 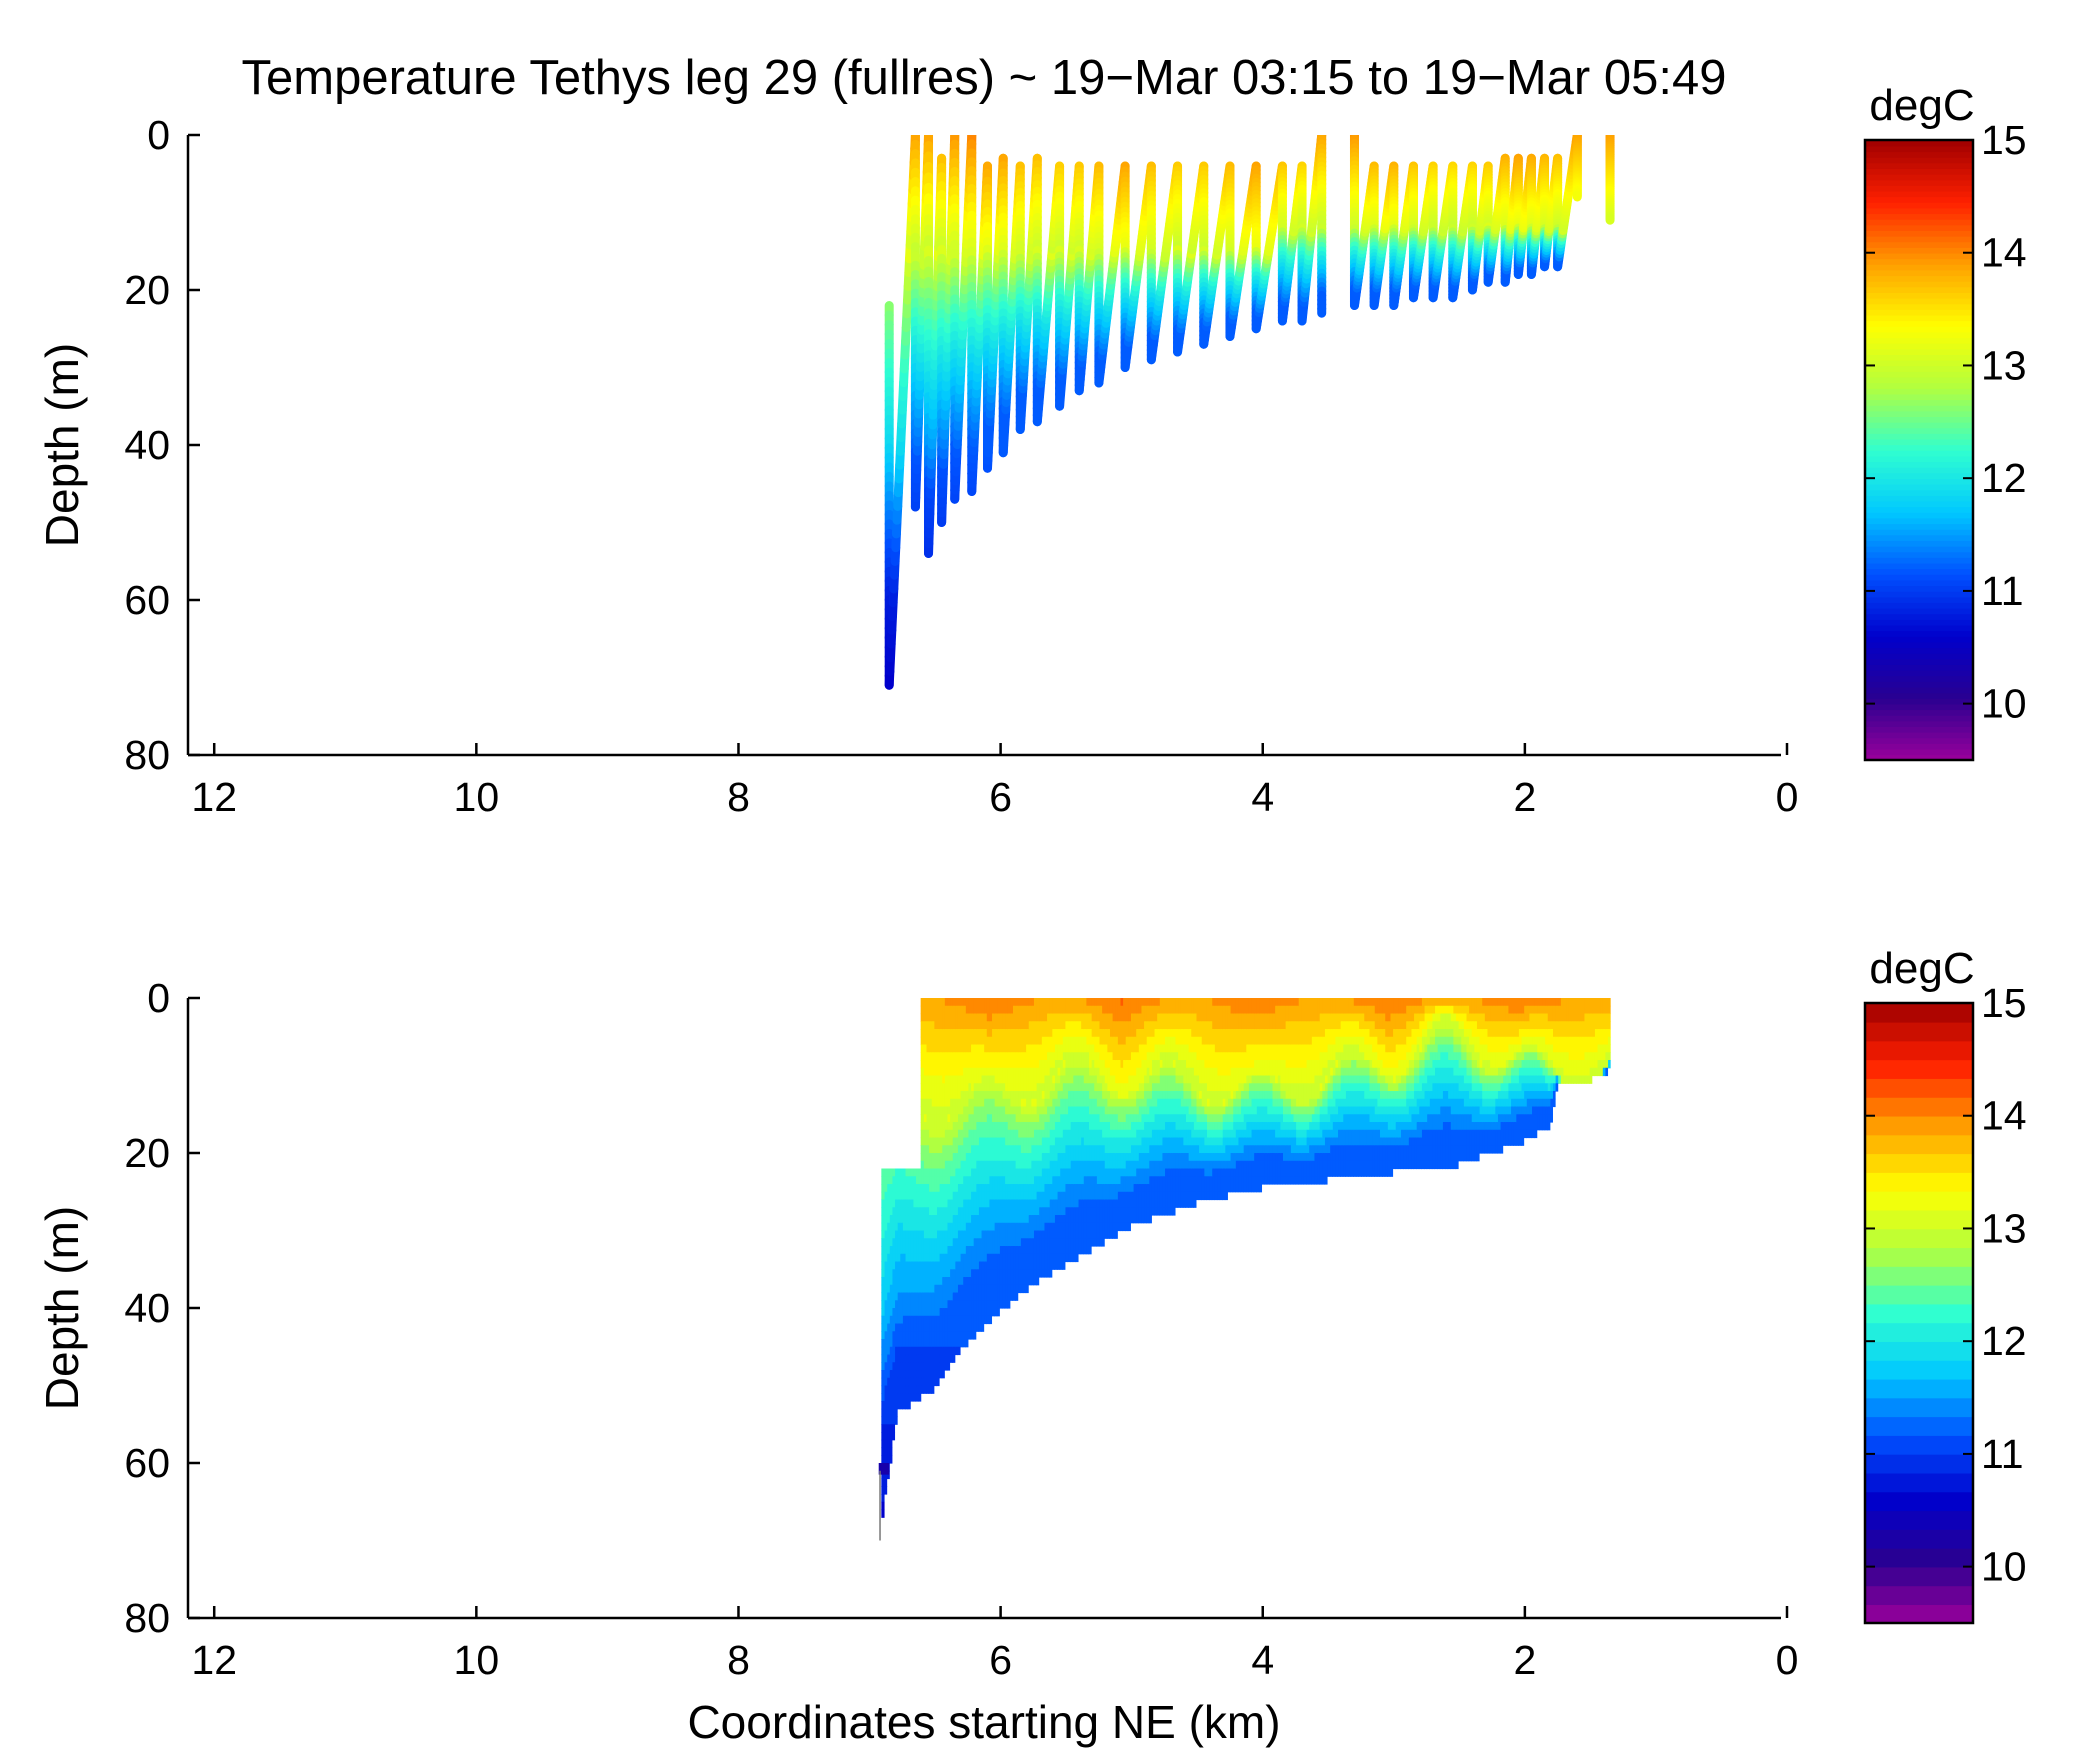 What do you see at coordinates (1787, 797) in the screenshot?
I see `panel-1-x-tick-label: 0` at bounding box center [1787, 797].